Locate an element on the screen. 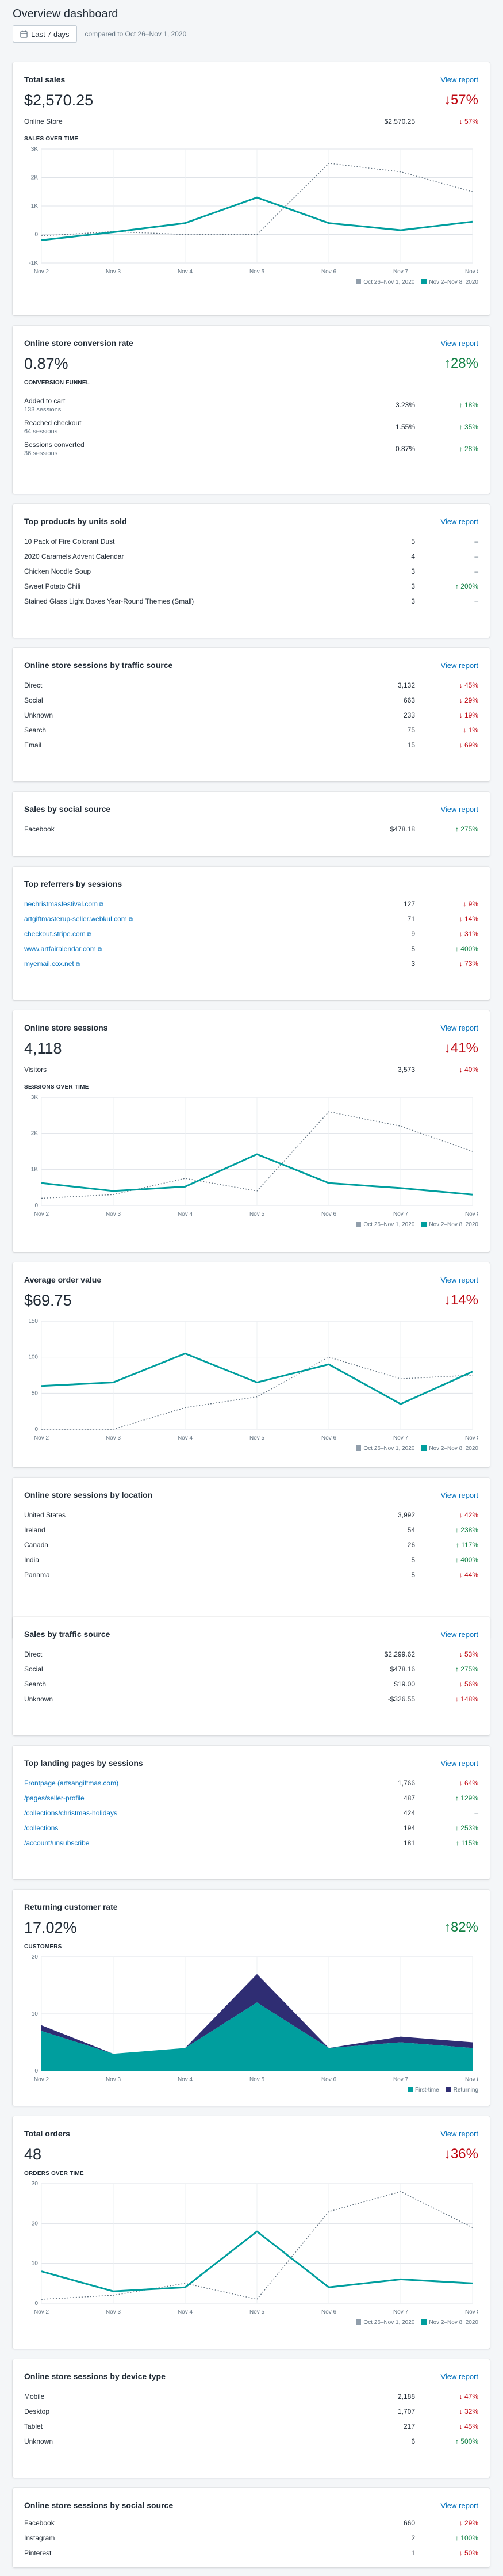  funnel-row: Reached checkout 64 sessions 1.55% ↑ 35% is located at coordinates (251, 427).